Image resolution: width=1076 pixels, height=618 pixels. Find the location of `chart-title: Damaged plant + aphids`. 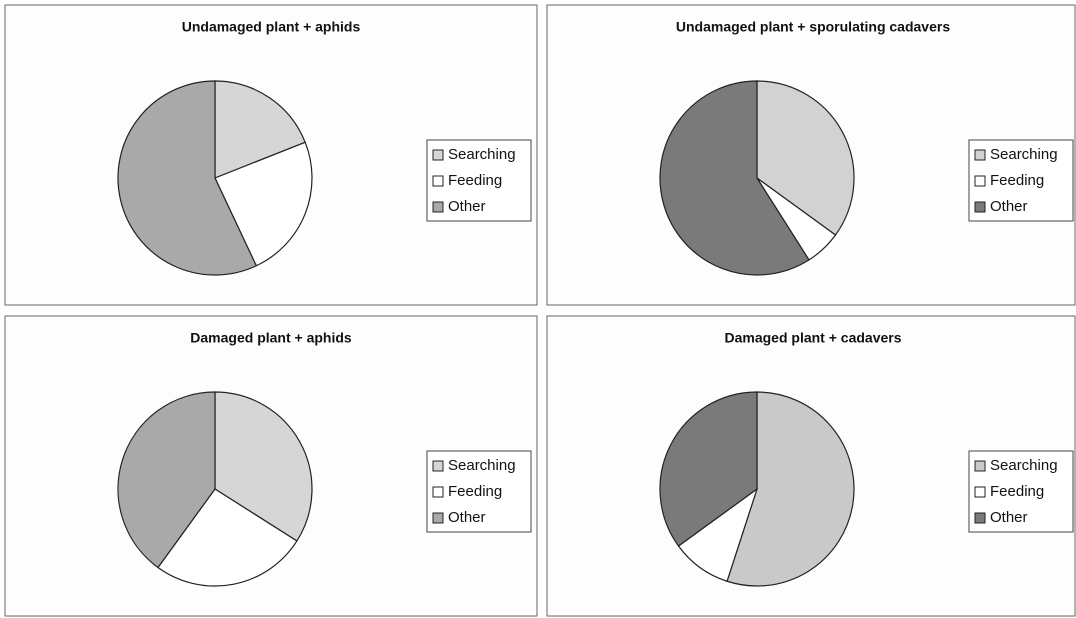

chart-title: Damaged plant + aphids is located at coordinates (271, 338).